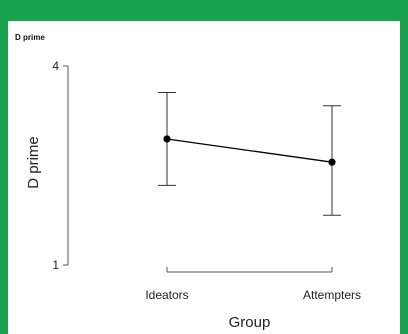 Image resolution: width=408 pixels, height=334 pixels. I want to click on y-tick-label-max: 4, so click(55, 66).